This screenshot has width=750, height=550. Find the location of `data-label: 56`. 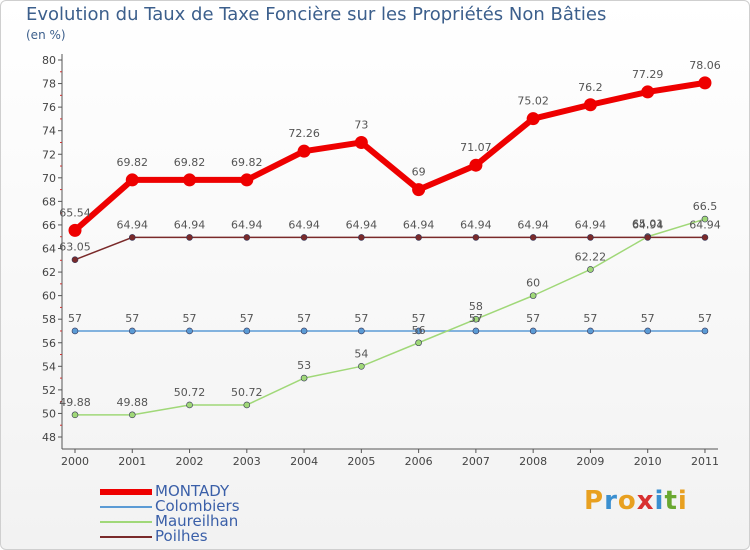

data-label: 56 is located at coordinates (419, 330).